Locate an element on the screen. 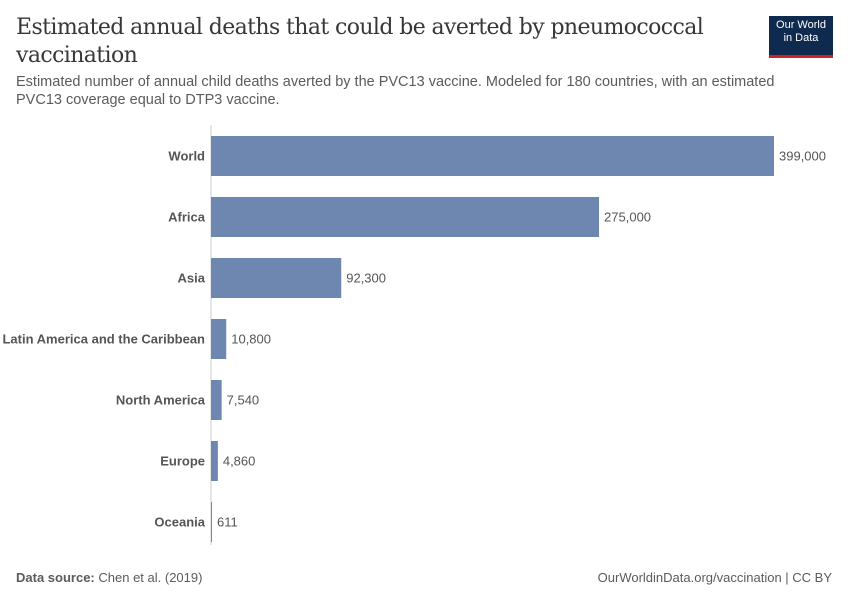 This screenshot has width=850, height=600. bar-latin-america-and-the-caribbean is located at coordinates (219, 339).